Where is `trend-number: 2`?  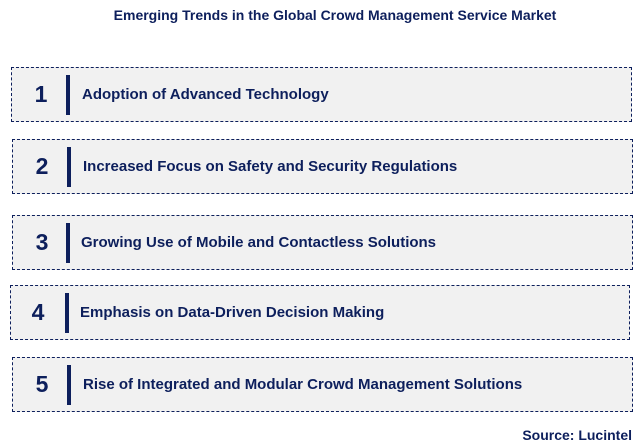 trend-number: 2 is located at coordinates (42, 166).